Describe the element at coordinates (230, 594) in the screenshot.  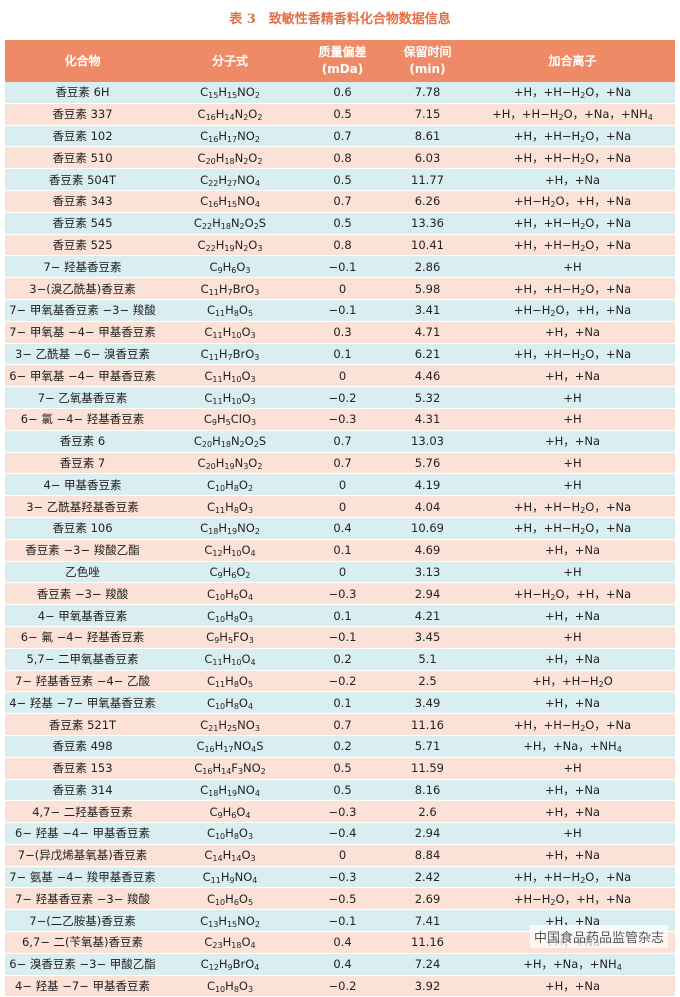
I see `table-cell: C10H6O4` at that location.